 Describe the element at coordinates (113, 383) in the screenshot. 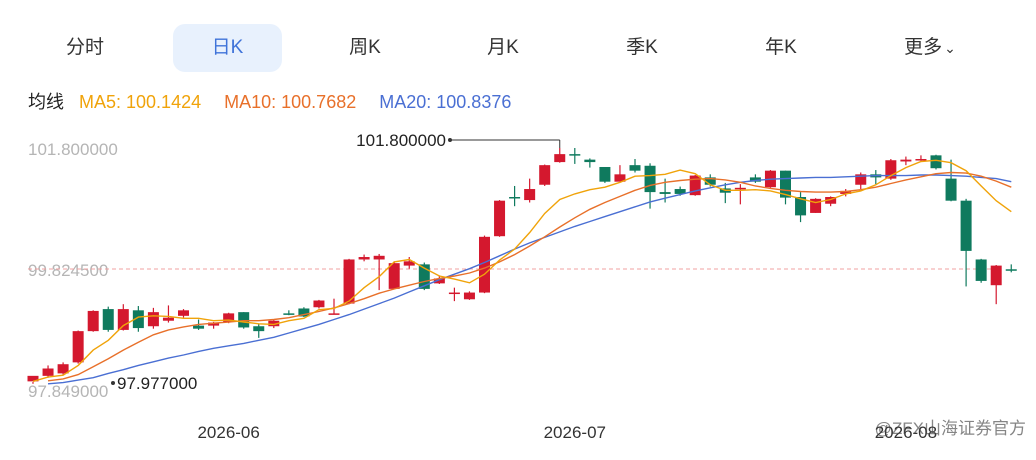

I see `min-marker-dot` at that location.